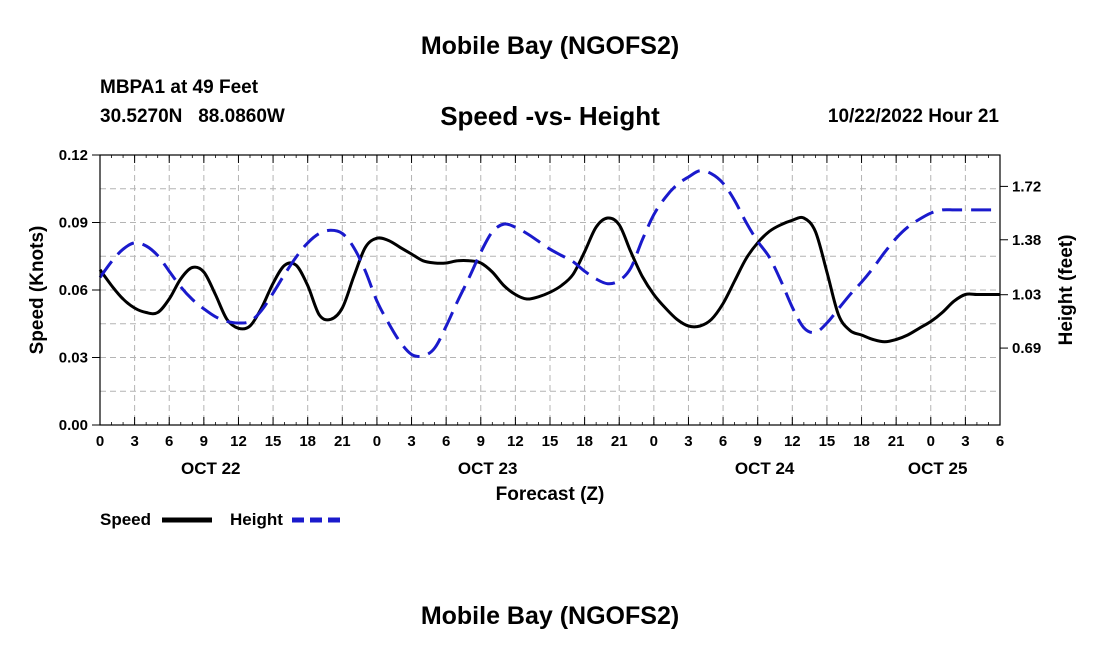  Describe the element at coordinates (211, 468) in the screenshot. I see `date-label: OCT 22` at that location.